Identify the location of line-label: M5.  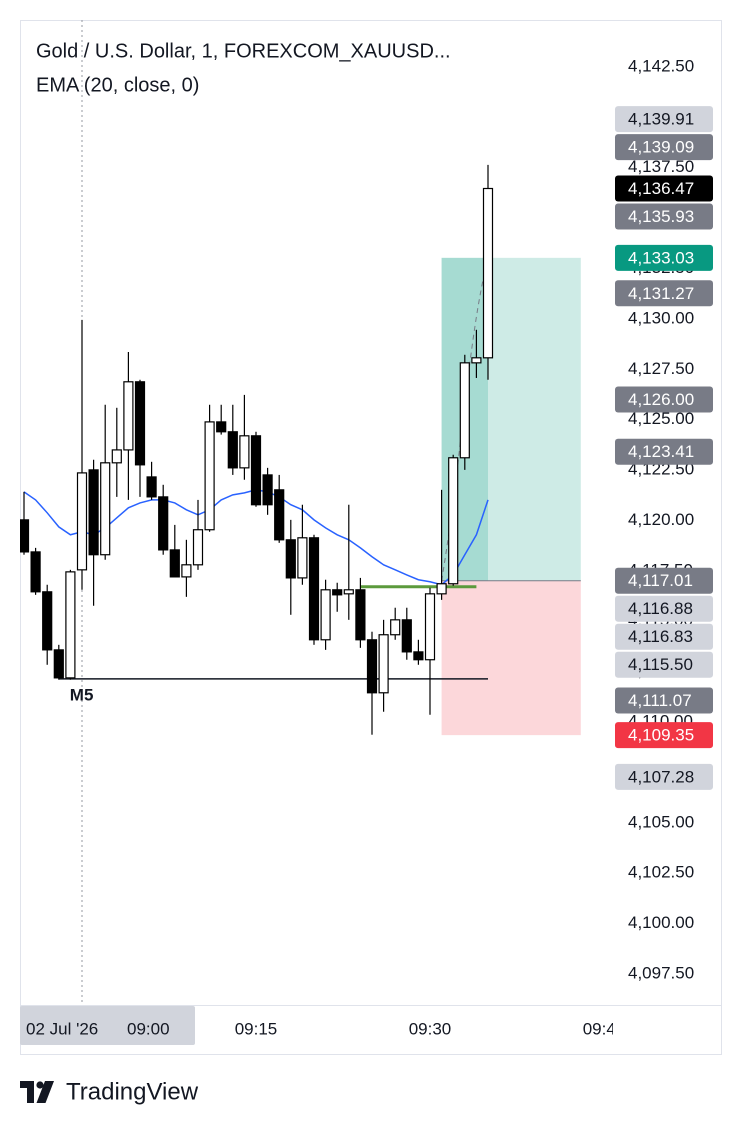
(82, 694).